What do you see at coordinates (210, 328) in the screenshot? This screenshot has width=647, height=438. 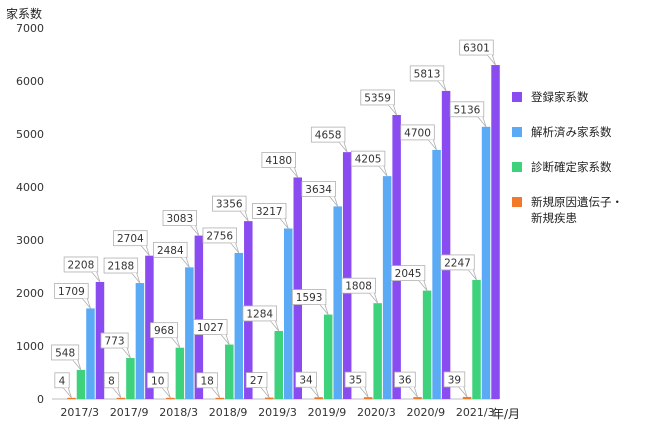 I see `data-label-text: 1027` at bounding box center [210, 328].